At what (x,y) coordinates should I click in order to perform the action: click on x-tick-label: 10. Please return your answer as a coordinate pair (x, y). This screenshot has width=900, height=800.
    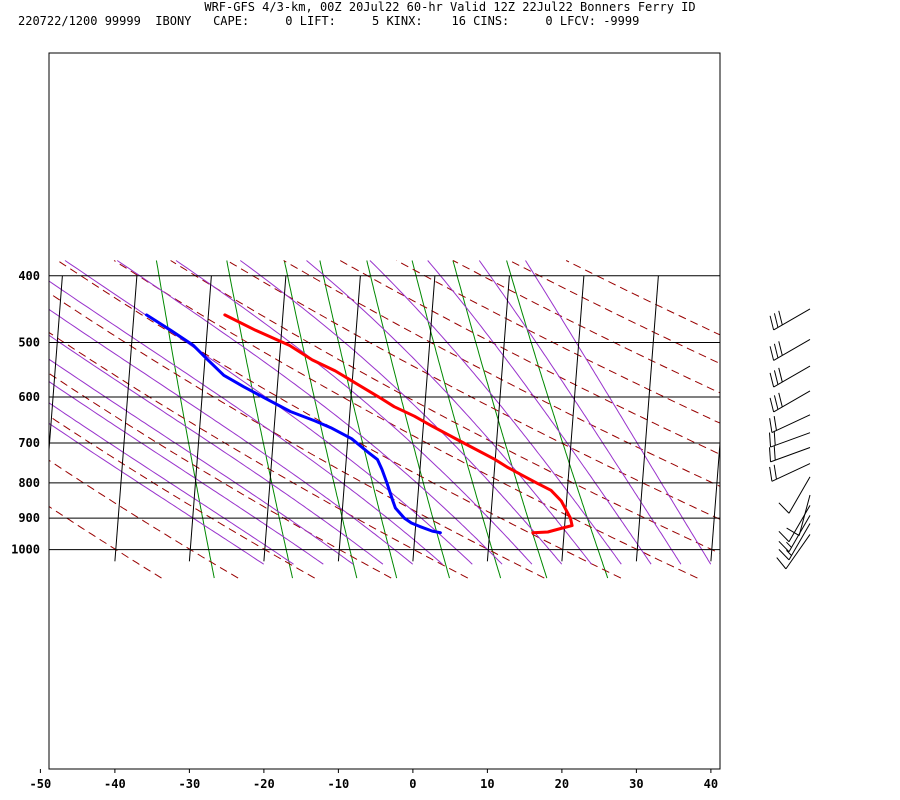
    Looking at the image, I should click on (487, 784).